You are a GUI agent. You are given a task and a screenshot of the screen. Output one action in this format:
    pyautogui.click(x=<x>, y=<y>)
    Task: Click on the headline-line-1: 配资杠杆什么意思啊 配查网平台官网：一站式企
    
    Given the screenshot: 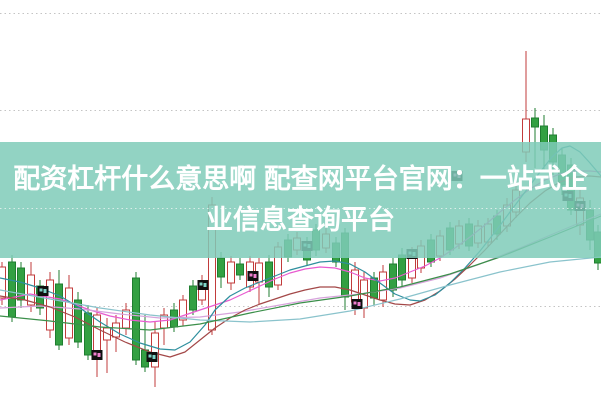 What is the action you would take?
    pyautogui.click(x=300, y=179)
    